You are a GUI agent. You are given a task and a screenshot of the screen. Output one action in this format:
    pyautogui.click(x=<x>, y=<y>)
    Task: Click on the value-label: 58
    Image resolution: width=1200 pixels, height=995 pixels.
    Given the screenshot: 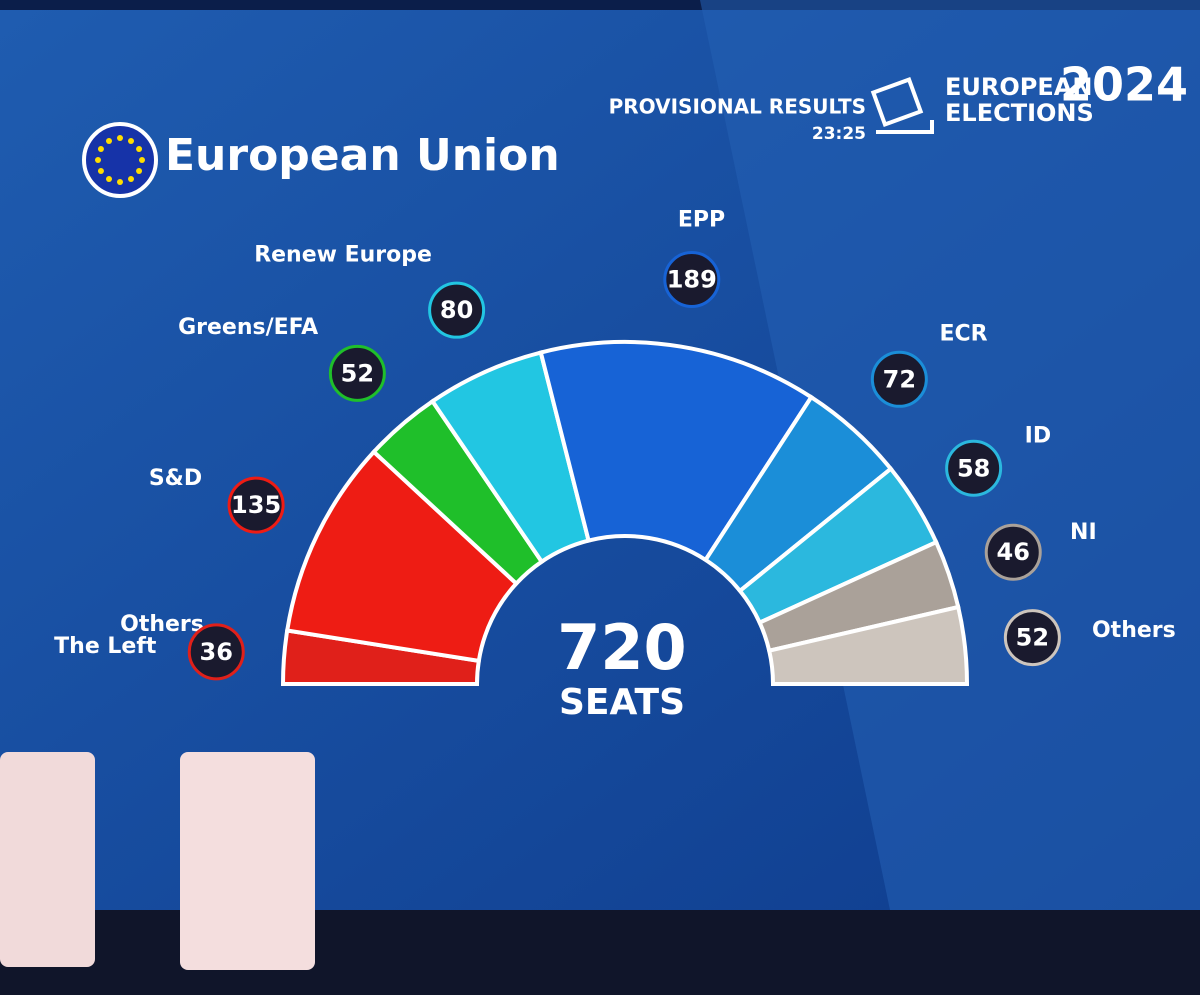 What is the action you would take?
    pyautogui.click(x=973, y=468)
    